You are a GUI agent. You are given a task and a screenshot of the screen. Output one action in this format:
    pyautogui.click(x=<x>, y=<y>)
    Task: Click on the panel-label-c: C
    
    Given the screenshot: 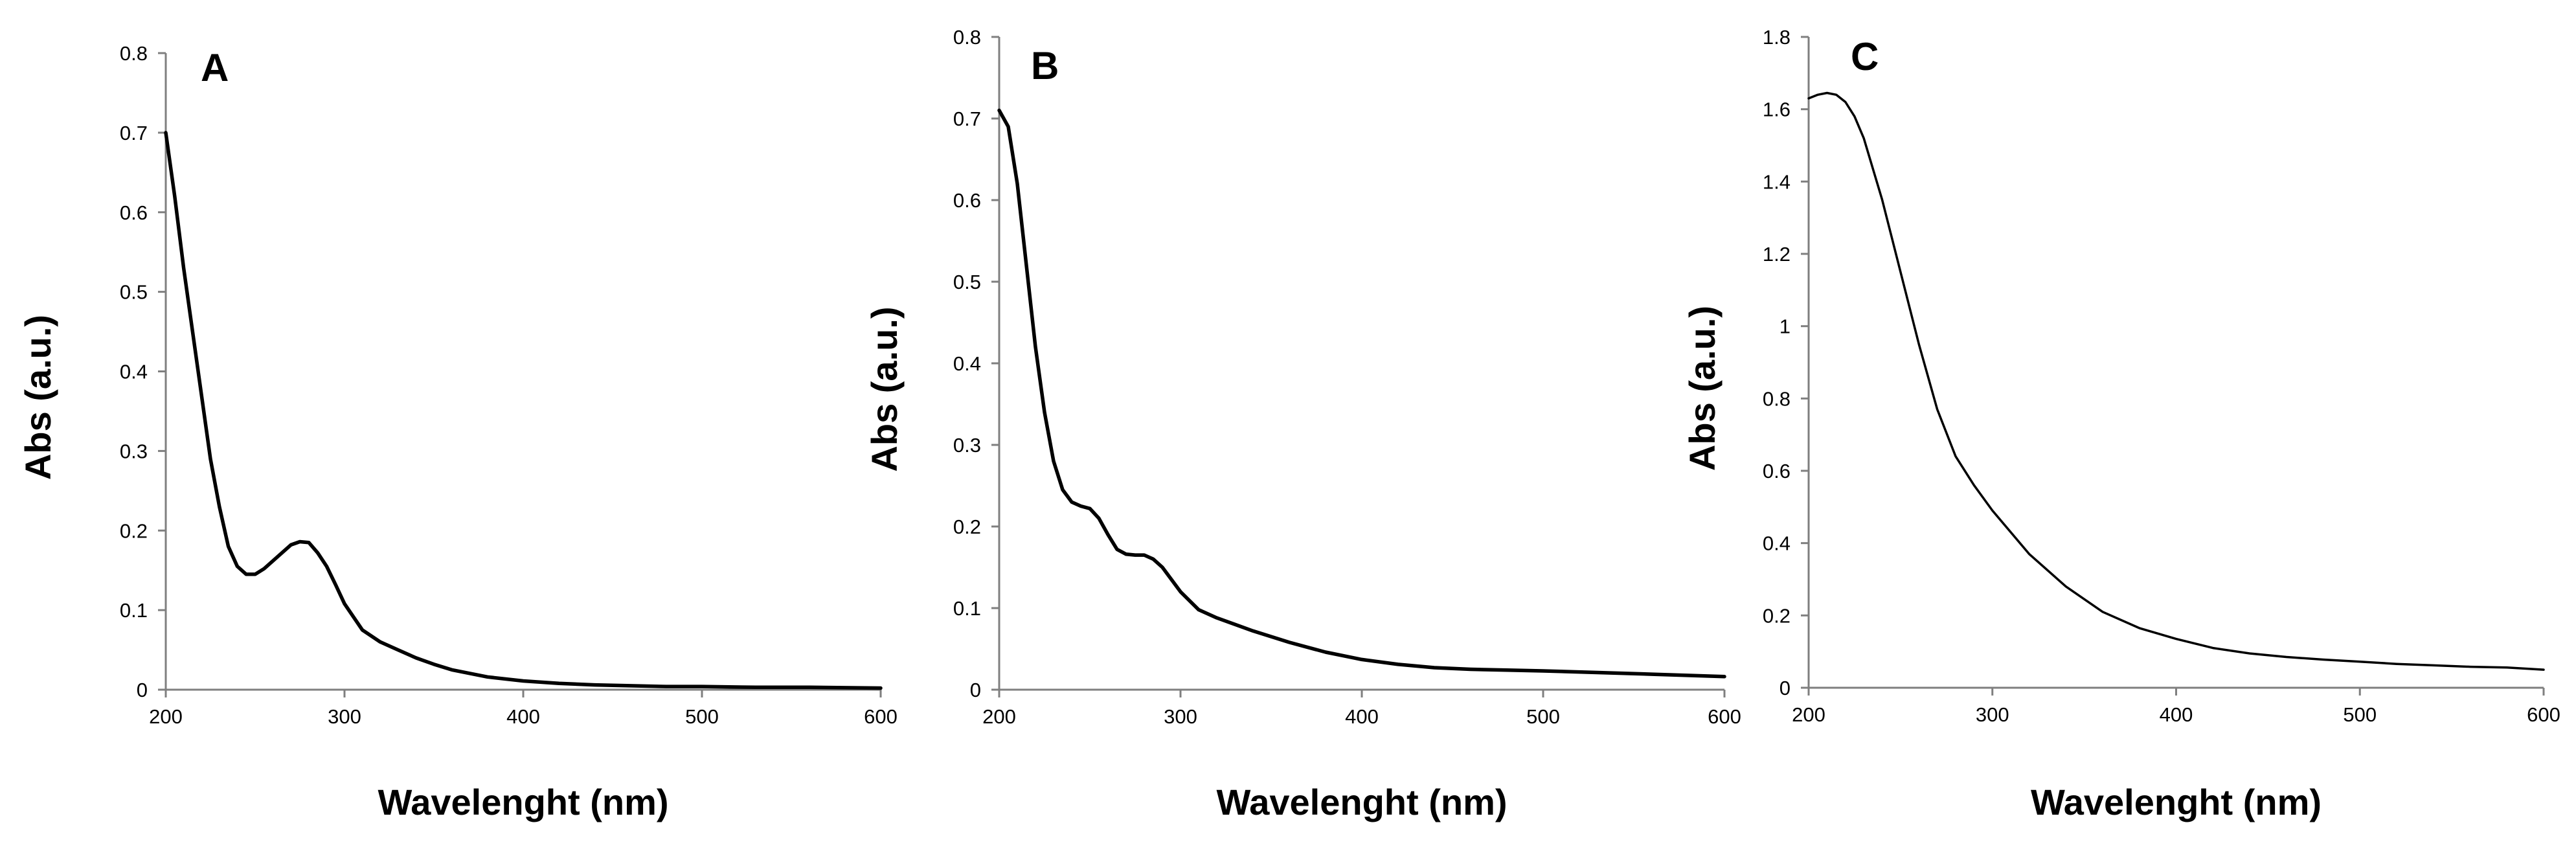 What is the action you would take?
    pyautogui.click(x=1865, y=56)
    